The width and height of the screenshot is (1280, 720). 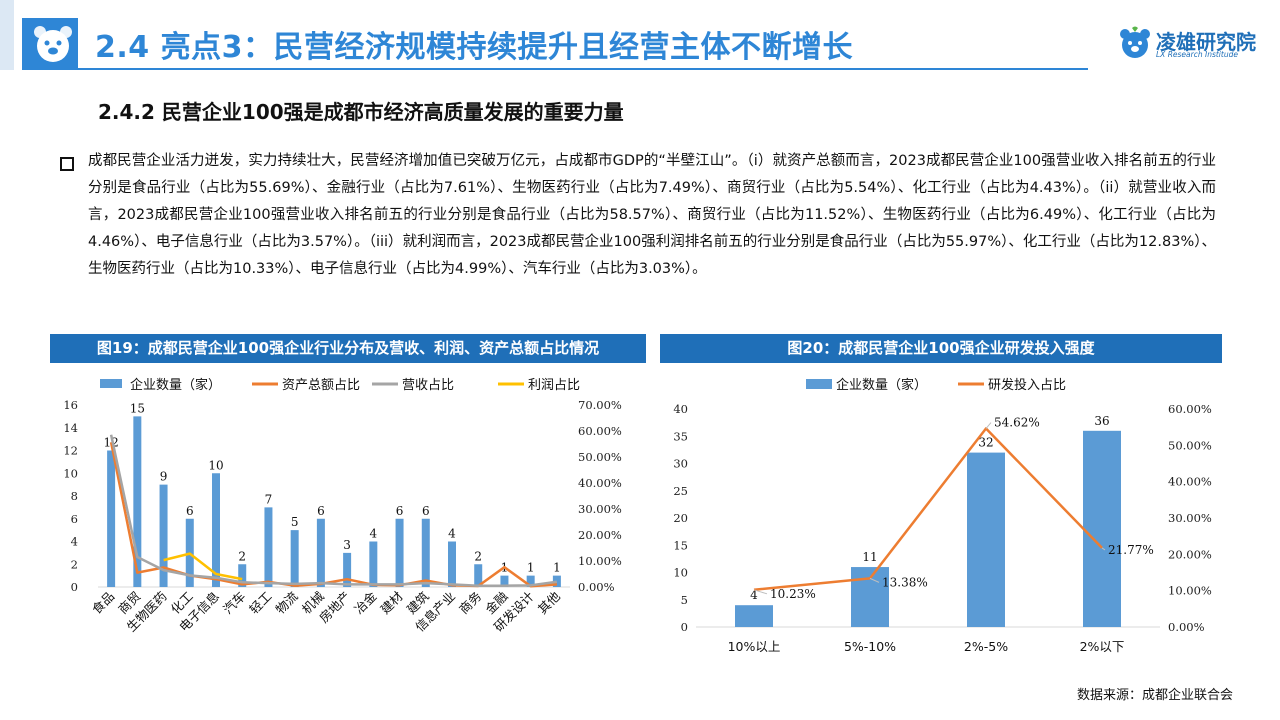 What do you see at coordinates (1101, 421) in the screenshot?
I see `bar-data-label: 36` at bounding box center [1101, 421].